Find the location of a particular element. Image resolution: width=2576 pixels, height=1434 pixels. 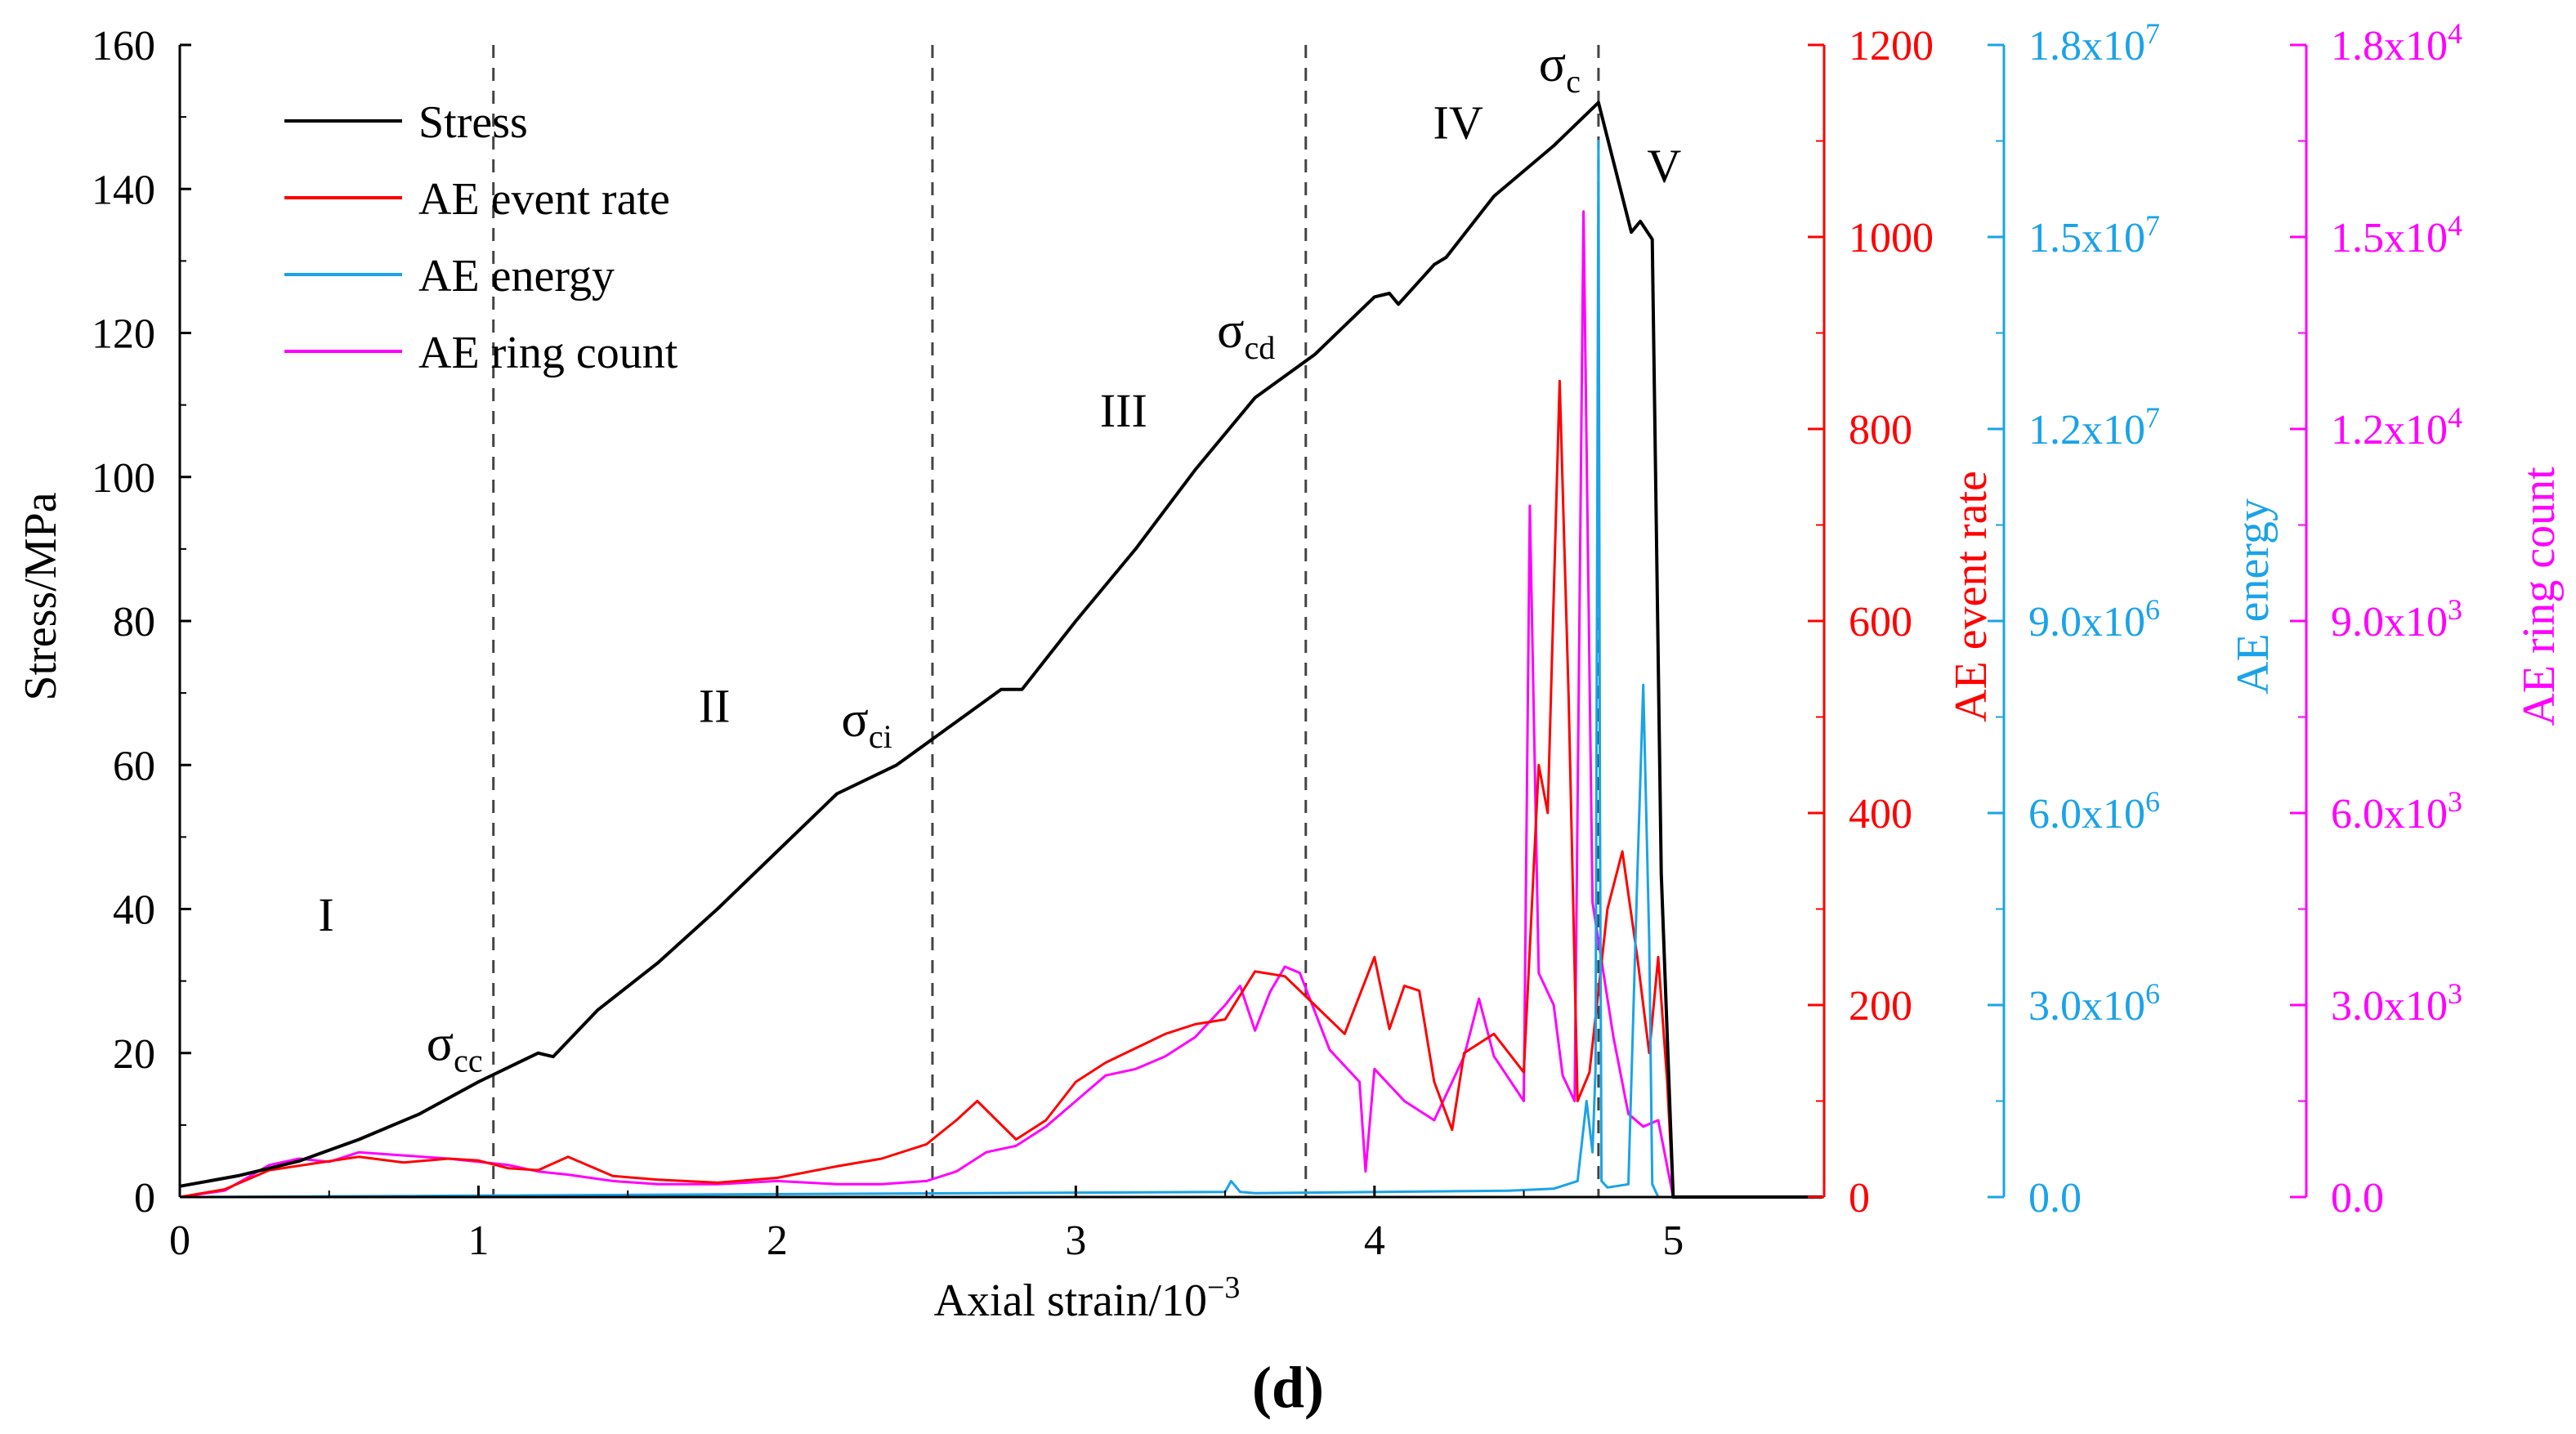

ring-count-tick-label: 0.0 is located at coordinates (2357, 1198).